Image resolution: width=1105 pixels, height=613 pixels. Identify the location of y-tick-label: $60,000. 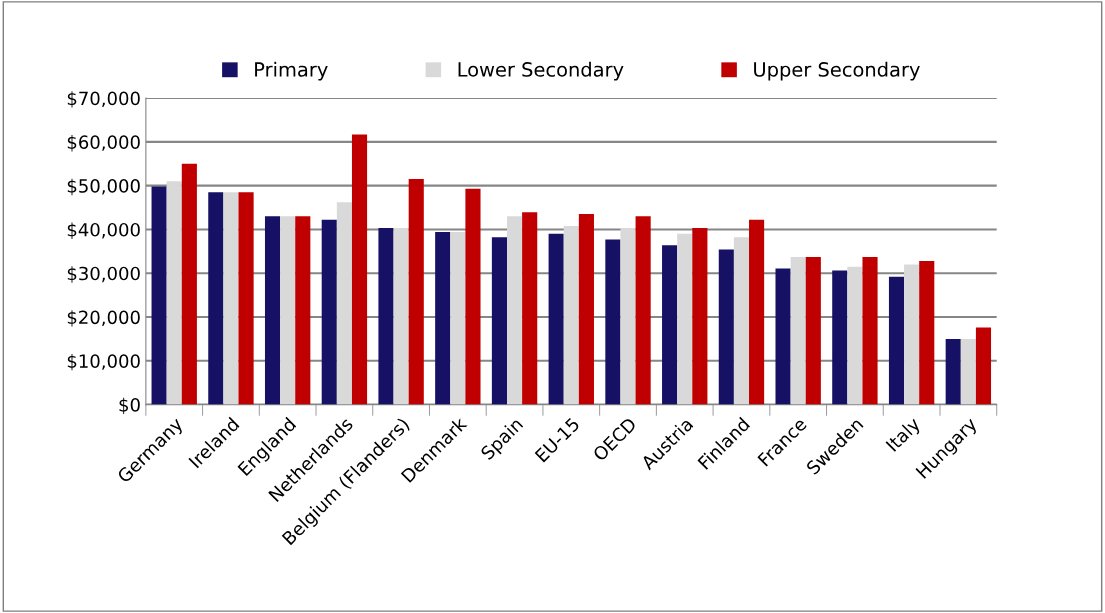
(103, 143).